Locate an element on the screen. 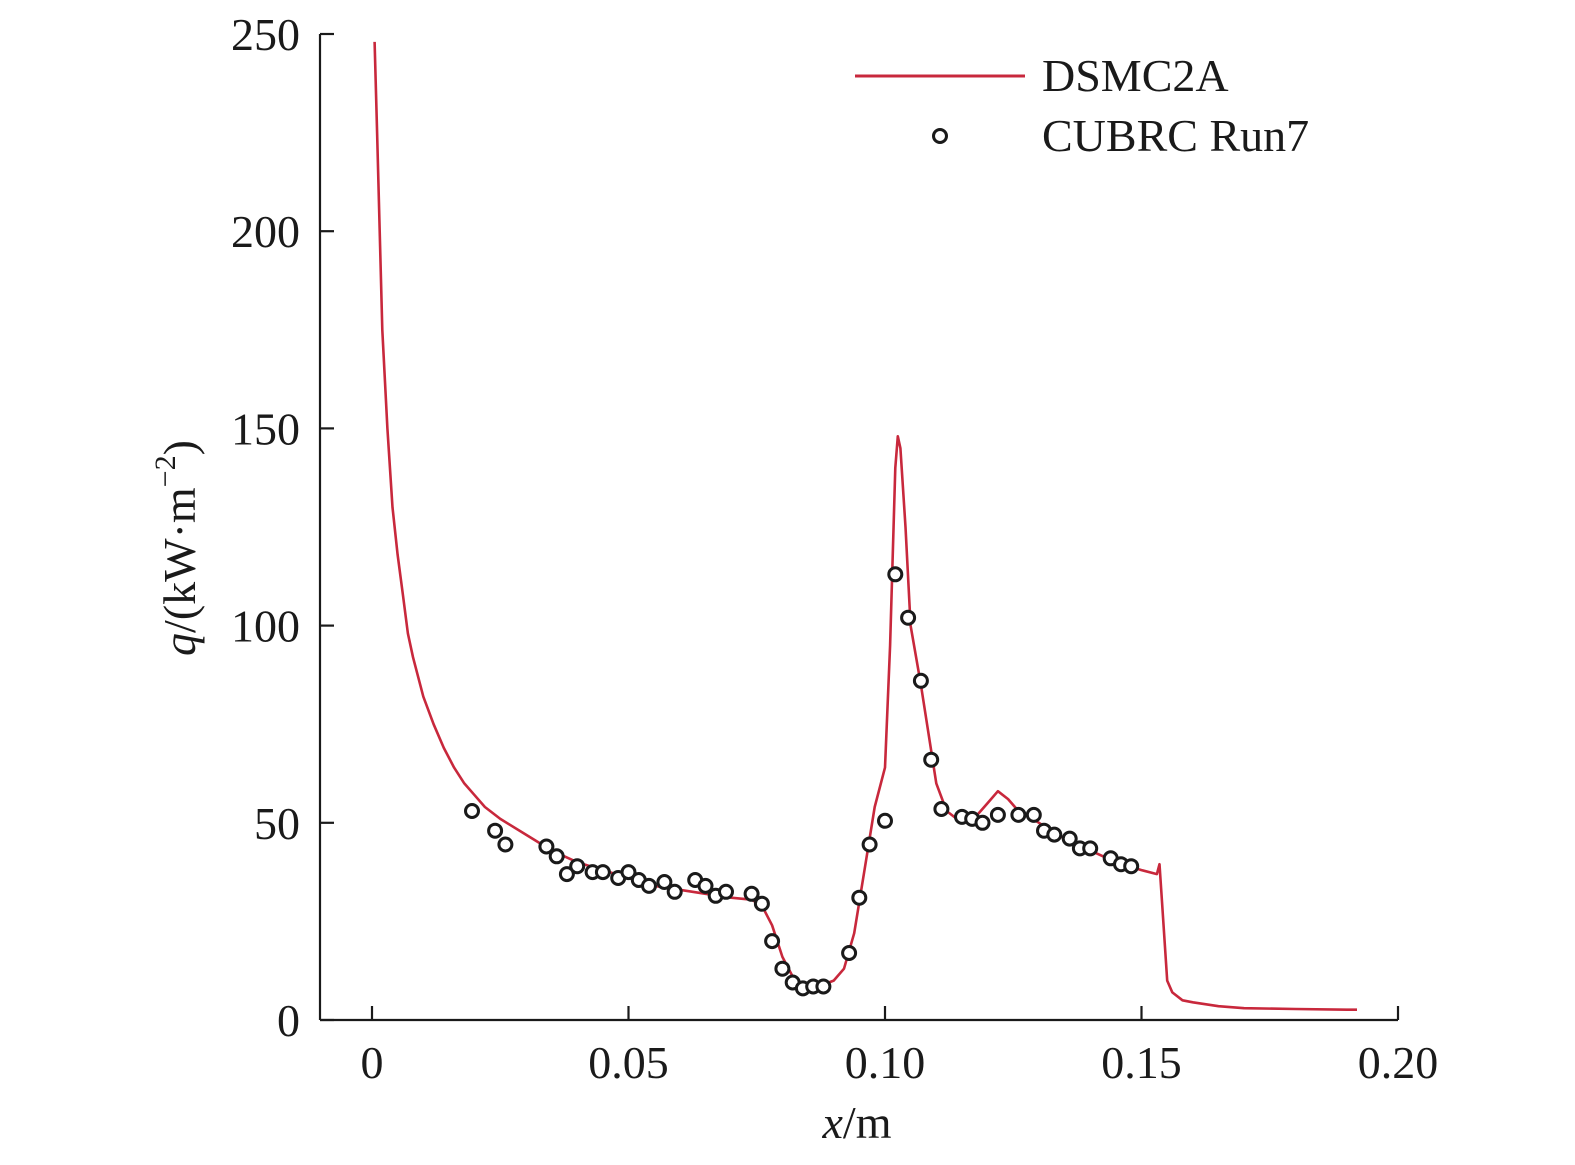 The image size is (1575, 1165). y-tick-label: 200 is located at coordinates (265, 231).